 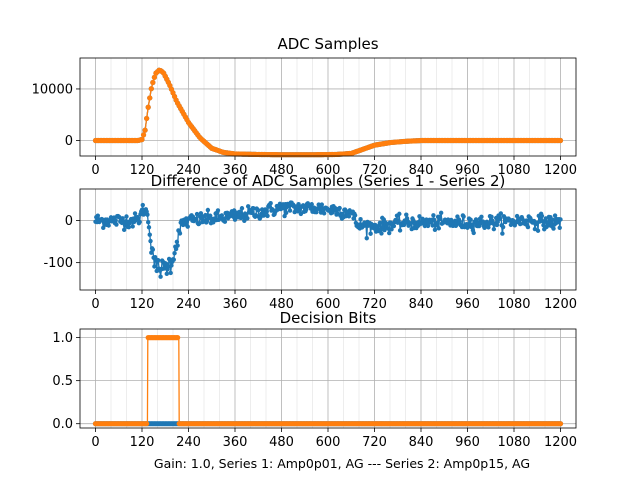 I want to click on diff-x-tick-label: 360, so click(x=235, y=304).